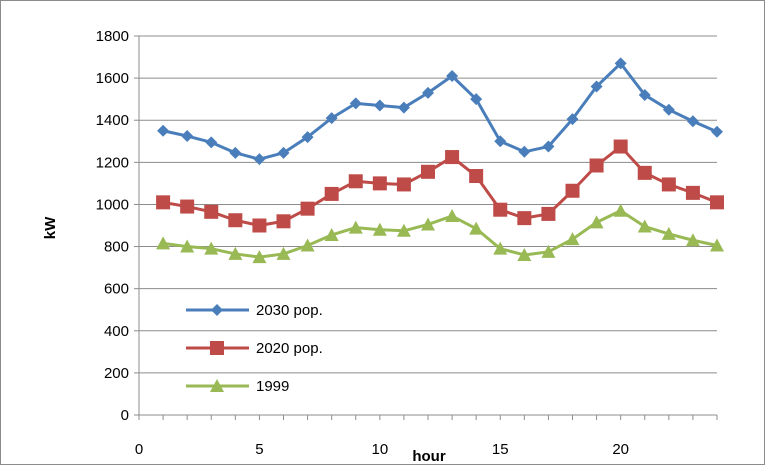  I want to click on y-tick-label: 1200, so click(112, 162).